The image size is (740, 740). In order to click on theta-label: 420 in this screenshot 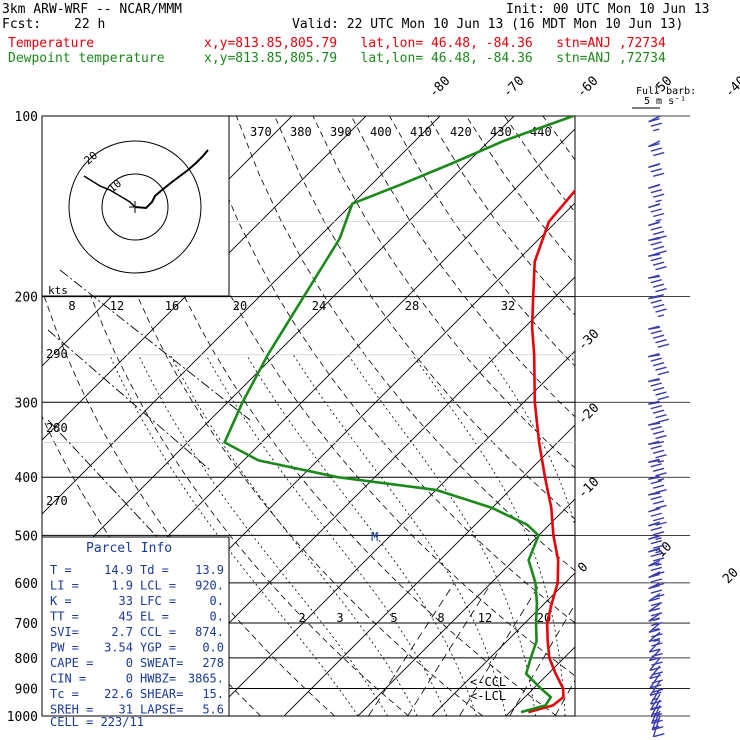, I will do `click(461, 132)`.